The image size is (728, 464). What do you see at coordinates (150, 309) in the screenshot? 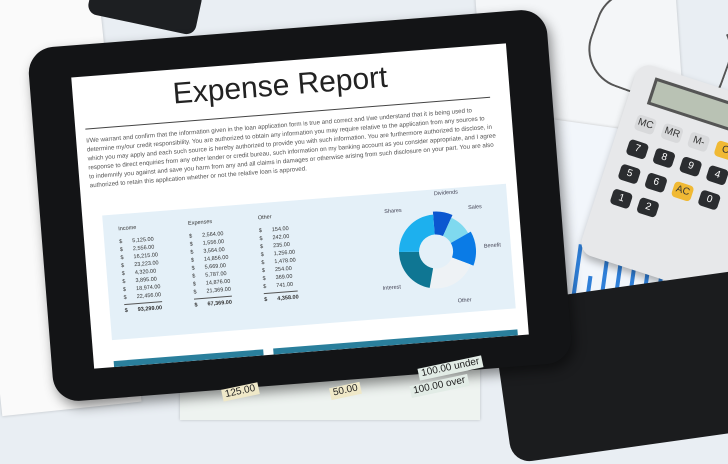
I see `total: 93,299.00` at bounding box center [150, 309].